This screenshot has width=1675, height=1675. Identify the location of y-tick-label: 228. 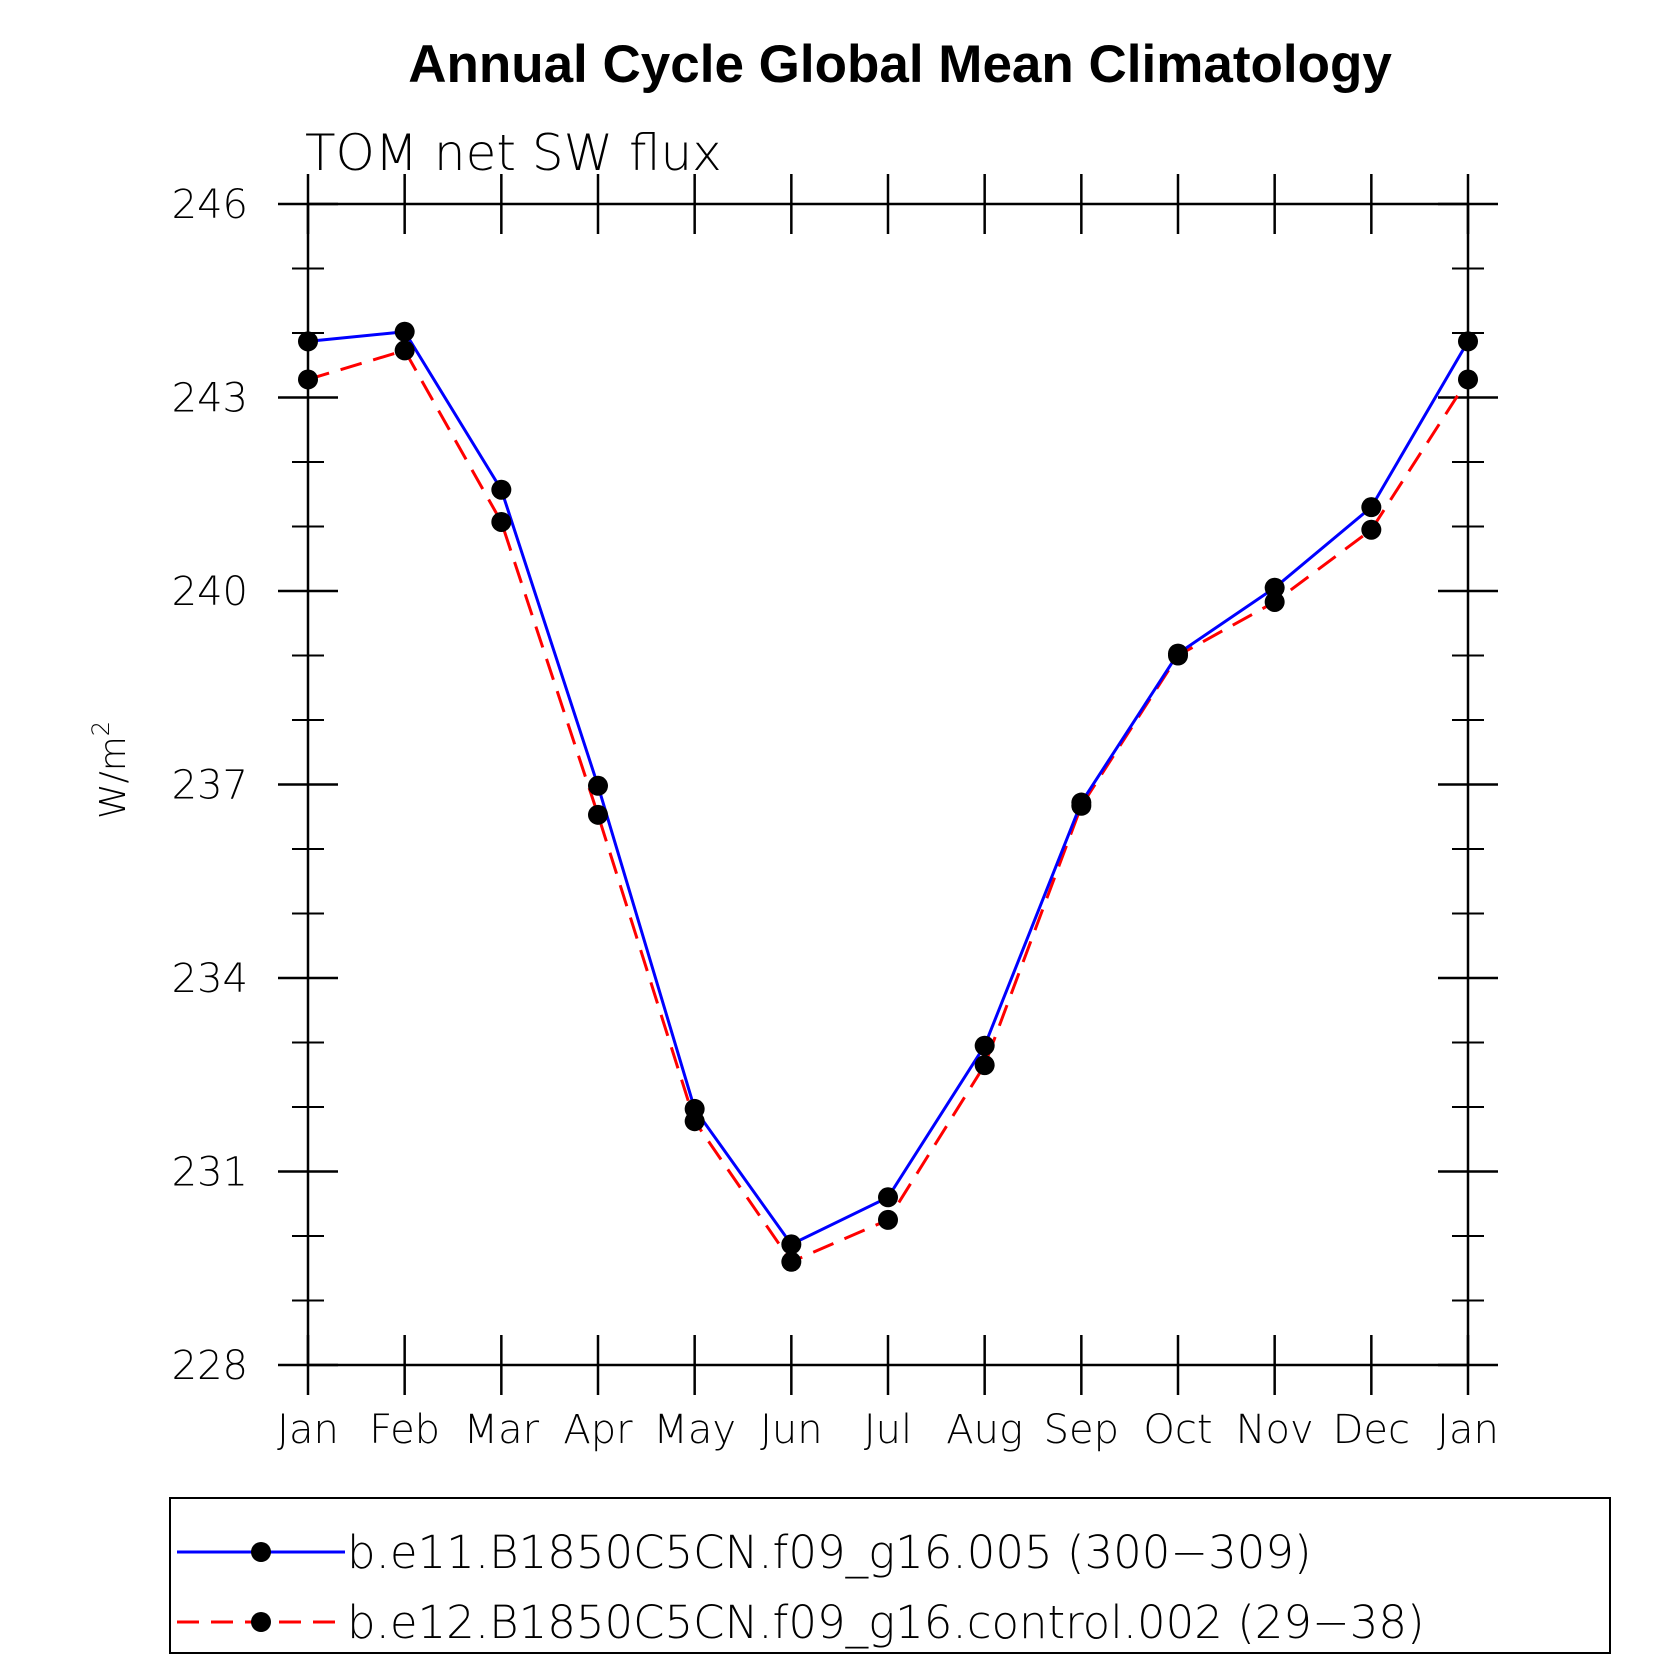
(210, 1366).